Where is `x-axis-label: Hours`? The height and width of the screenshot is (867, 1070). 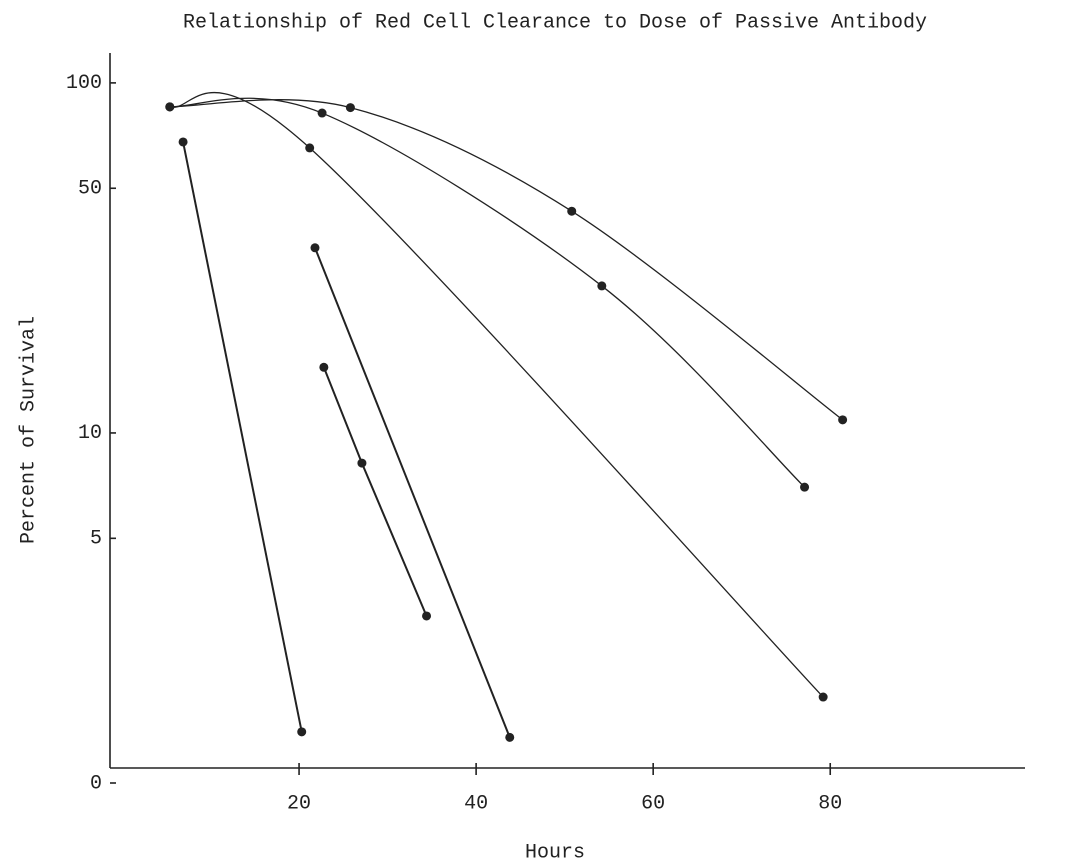 x-axis-label: Hours is located at coordinates (555, 852).